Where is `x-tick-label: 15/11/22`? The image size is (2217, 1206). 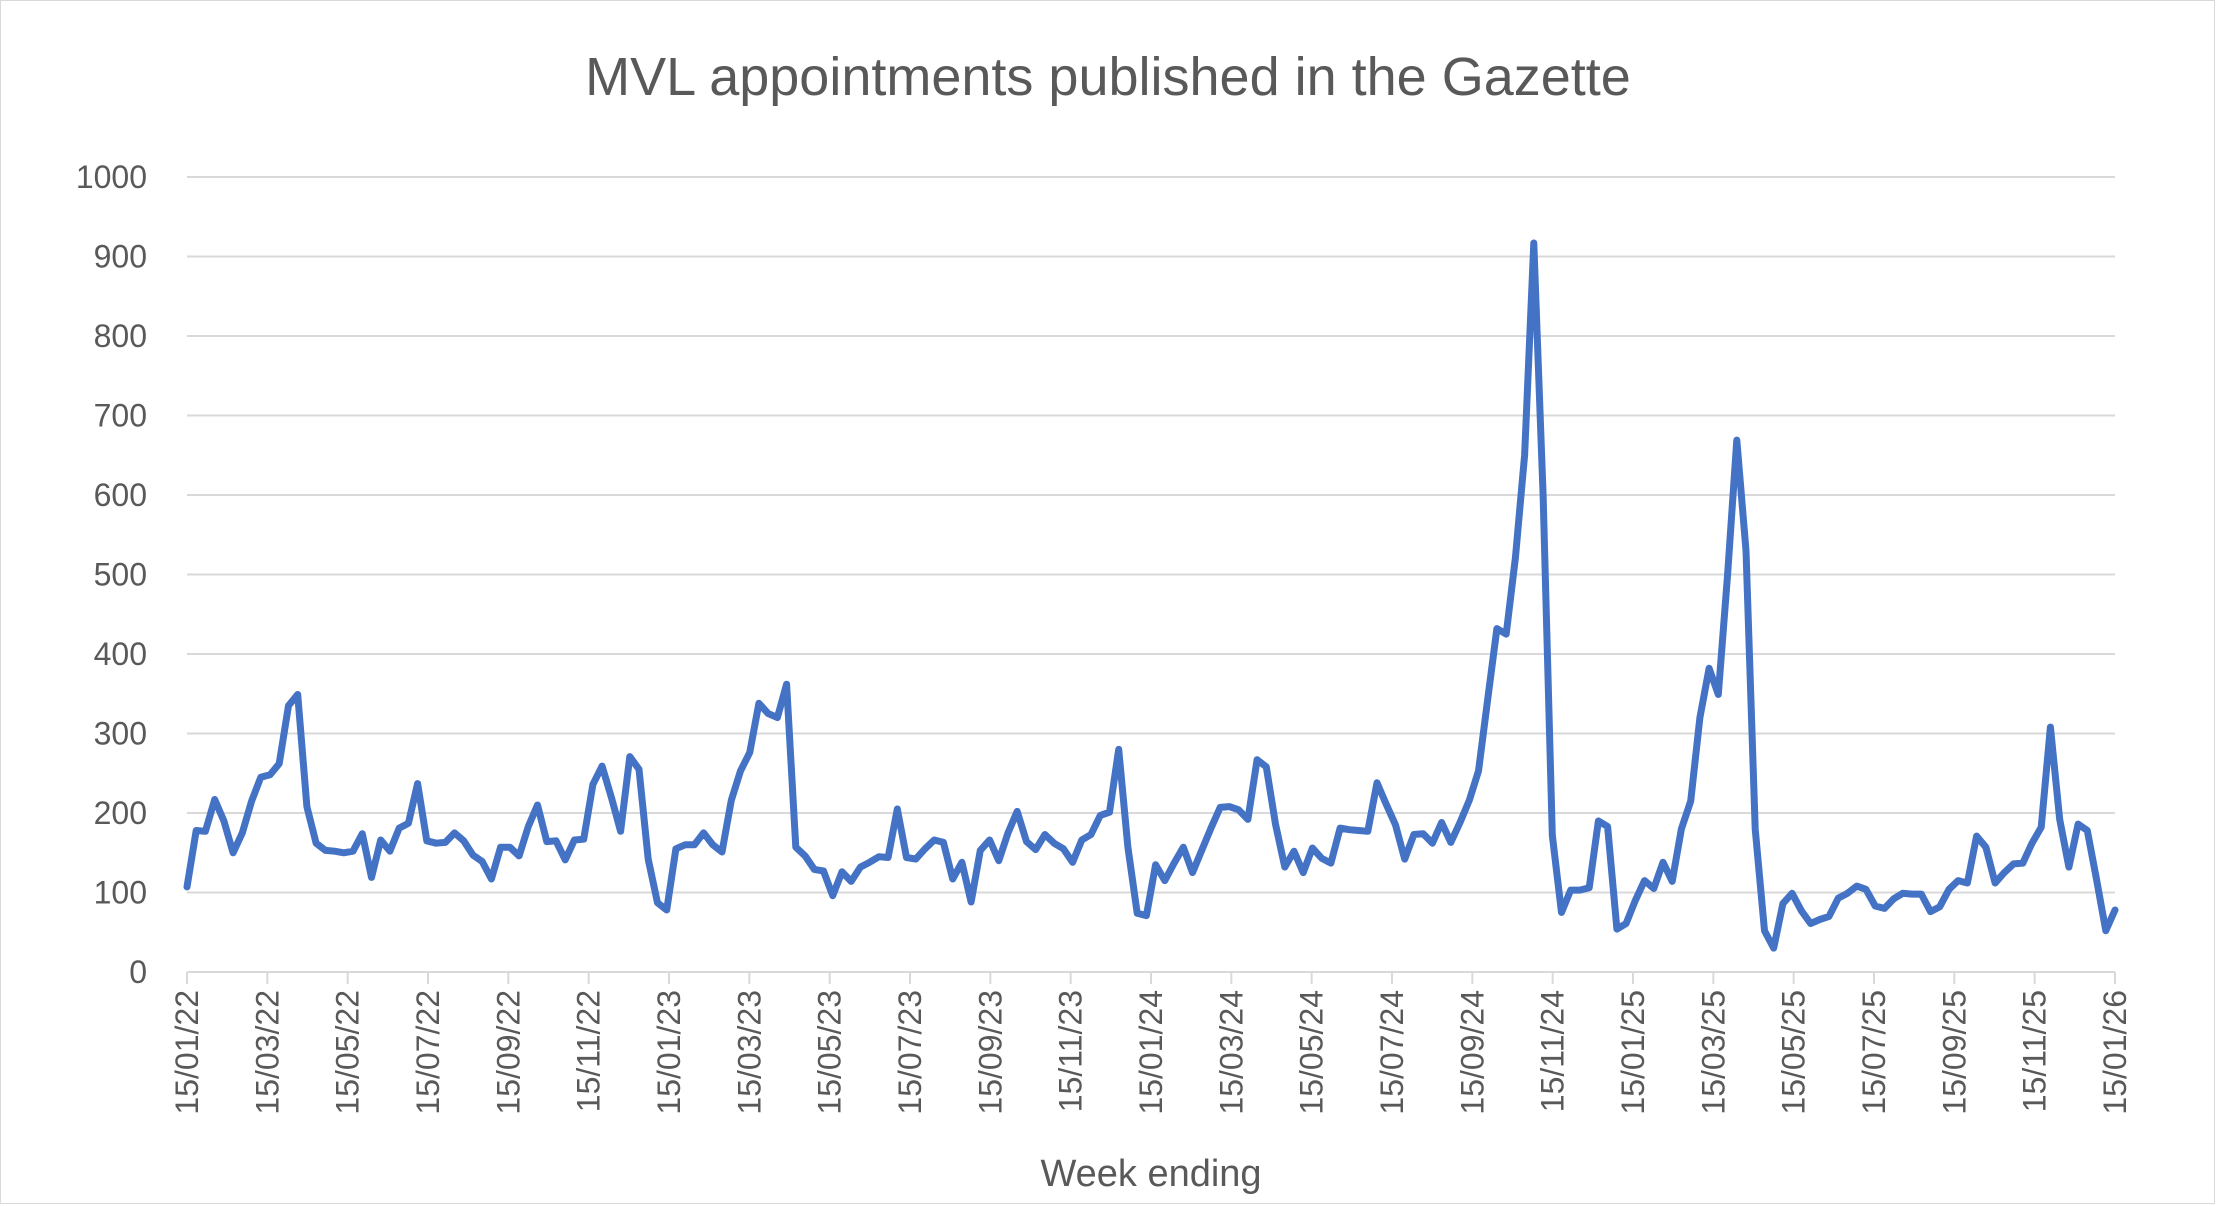 x-tick-label: 15/11/22 is located at coordinates (589, 1051).